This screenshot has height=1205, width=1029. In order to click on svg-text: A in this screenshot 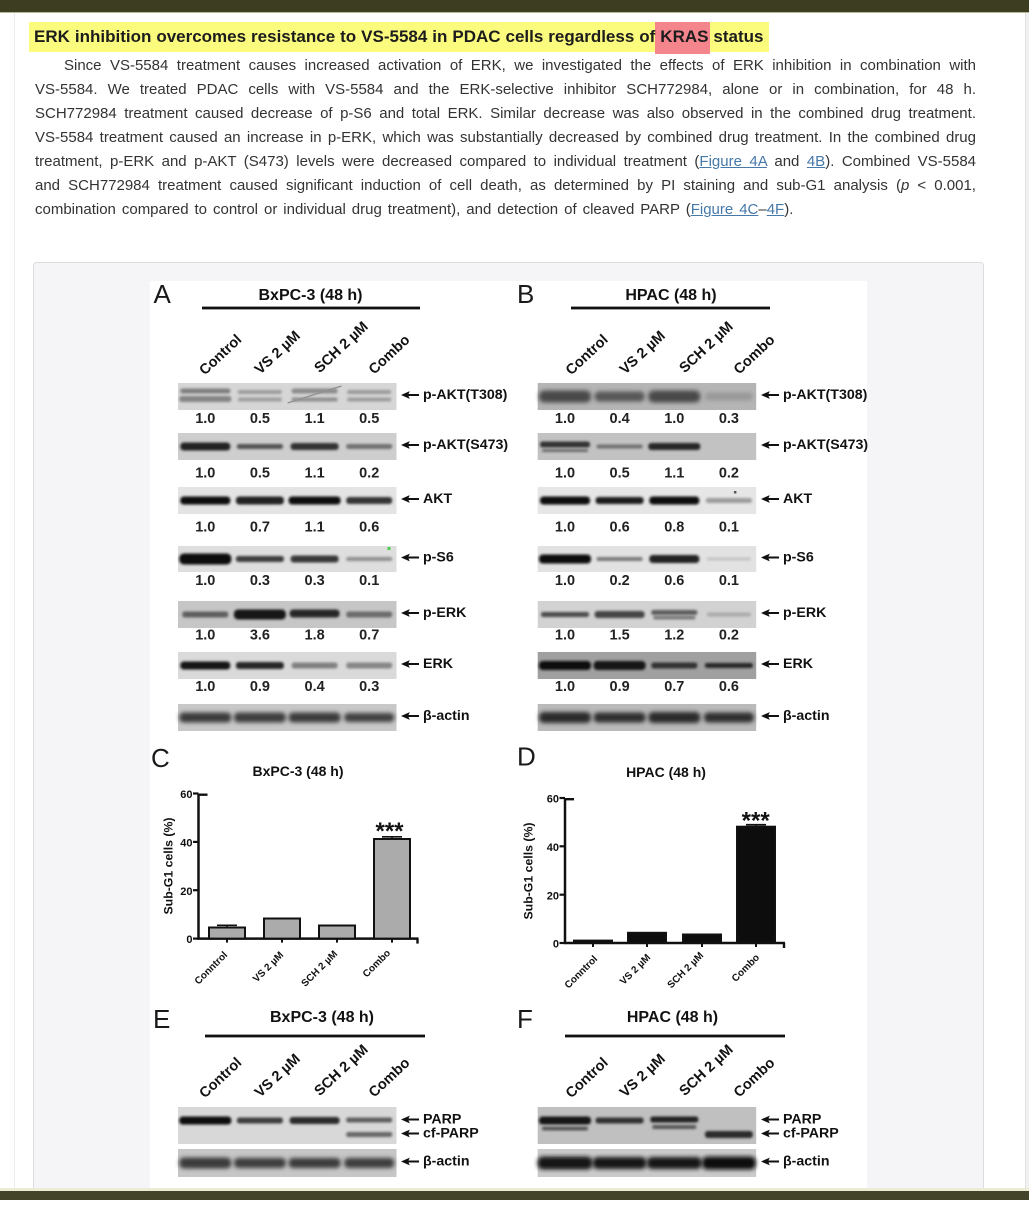, I will do `click(163, 294)`.